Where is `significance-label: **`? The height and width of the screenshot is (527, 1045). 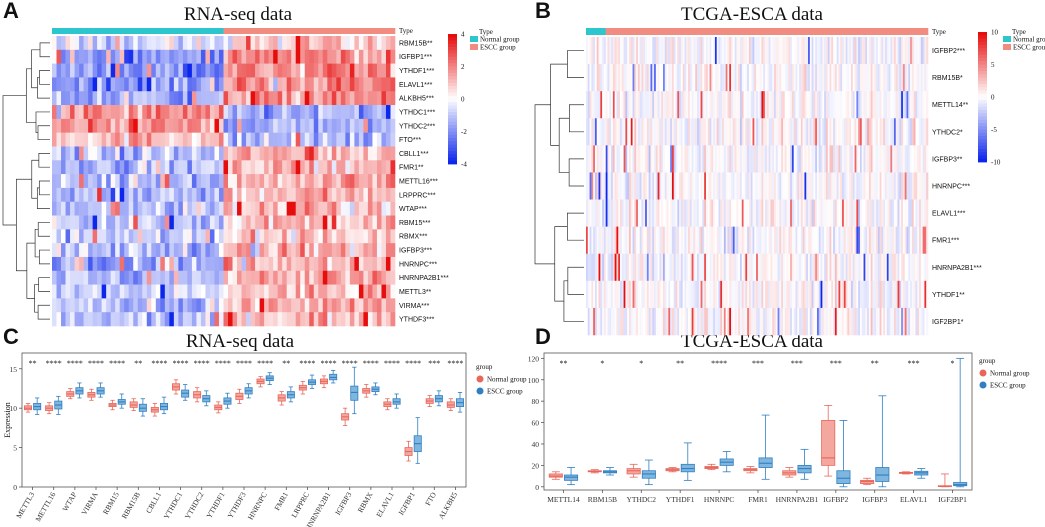 significance-label: ** is located at coordinates (680, 363).